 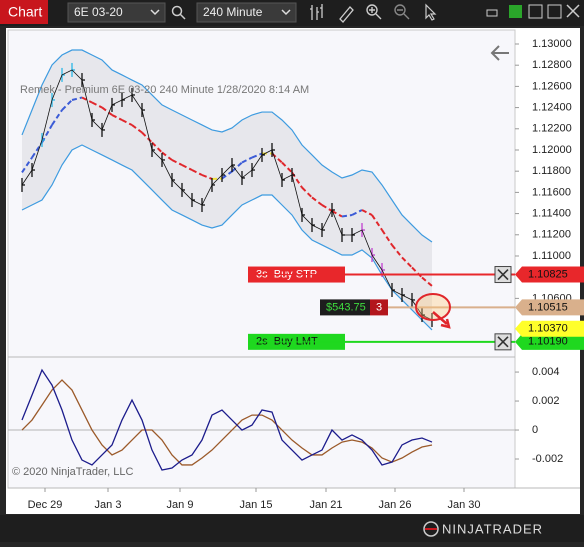 What do you see at coordinates (515, 11) in the screenshot?
I see `window-icon` at bounding box center [515, 11].